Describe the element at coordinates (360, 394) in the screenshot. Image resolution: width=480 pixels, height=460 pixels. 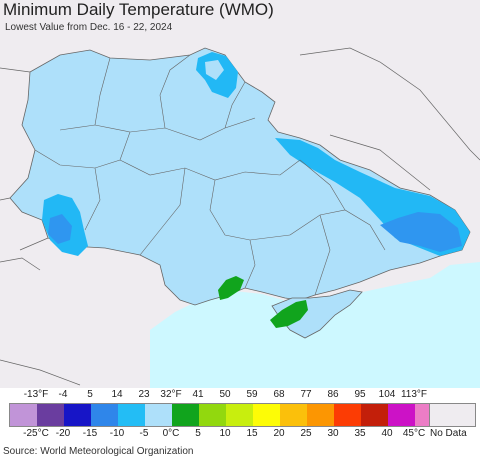
I see `fahrenheit-tick-label: 95` at that location.